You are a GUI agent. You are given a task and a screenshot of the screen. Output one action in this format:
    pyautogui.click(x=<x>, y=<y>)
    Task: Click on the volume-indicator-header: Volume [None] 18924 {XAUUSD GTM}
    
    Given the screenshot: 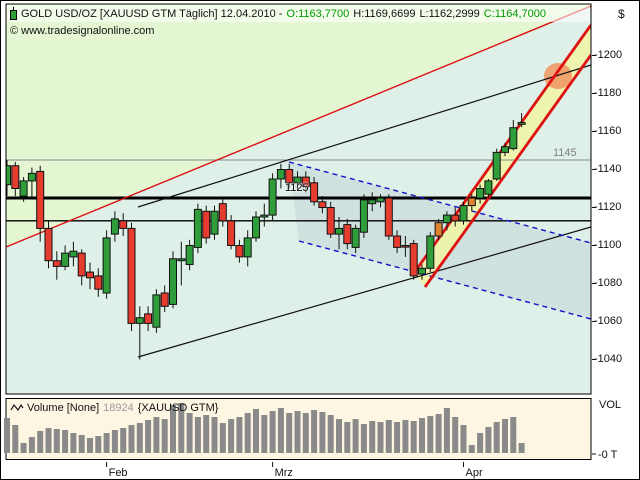 What is the action you would take?
    pyautogui.click(x=116, y=407)
    